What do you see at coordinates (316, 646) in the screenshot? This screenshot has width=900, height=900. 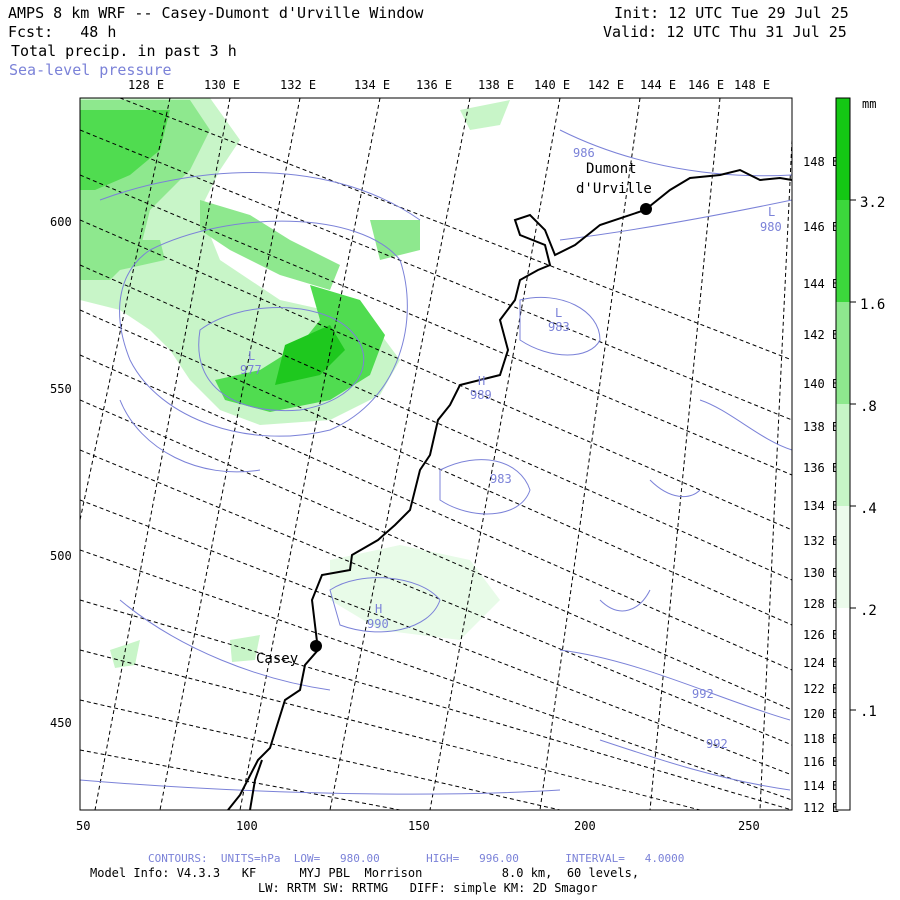 I see `casey-marker` at bounding box center [316, 646].